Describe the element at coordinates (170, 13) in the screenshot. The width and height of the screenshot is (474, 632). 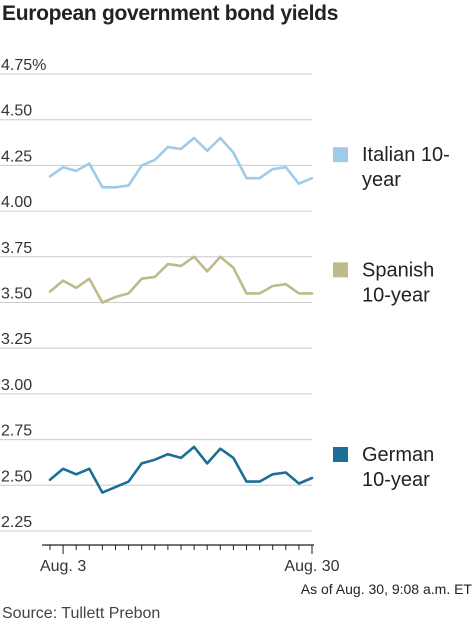
I see `chart-title: European government bond yields` at that location.